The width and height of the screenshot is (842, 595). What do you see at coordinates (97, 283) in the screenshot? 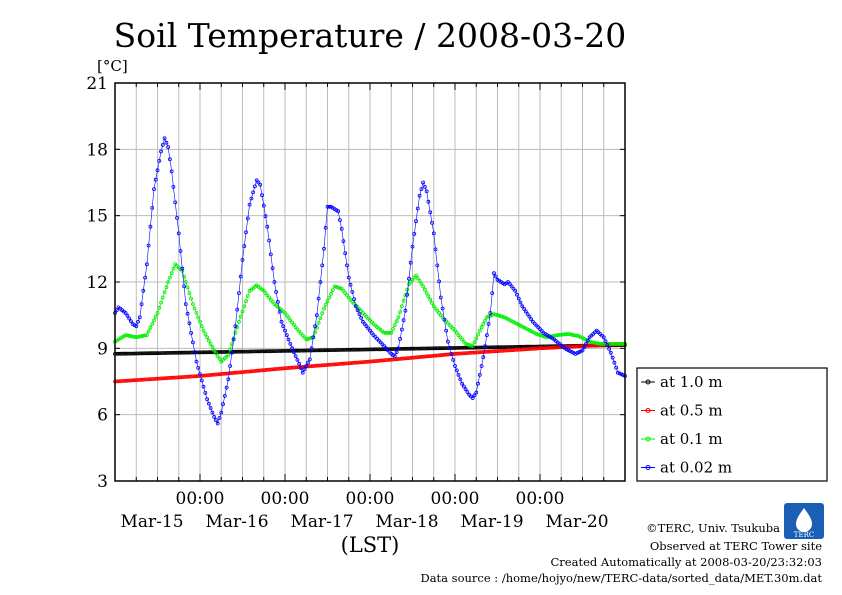
I see `y-tick-label: 12` at bounding box center [97, 283].